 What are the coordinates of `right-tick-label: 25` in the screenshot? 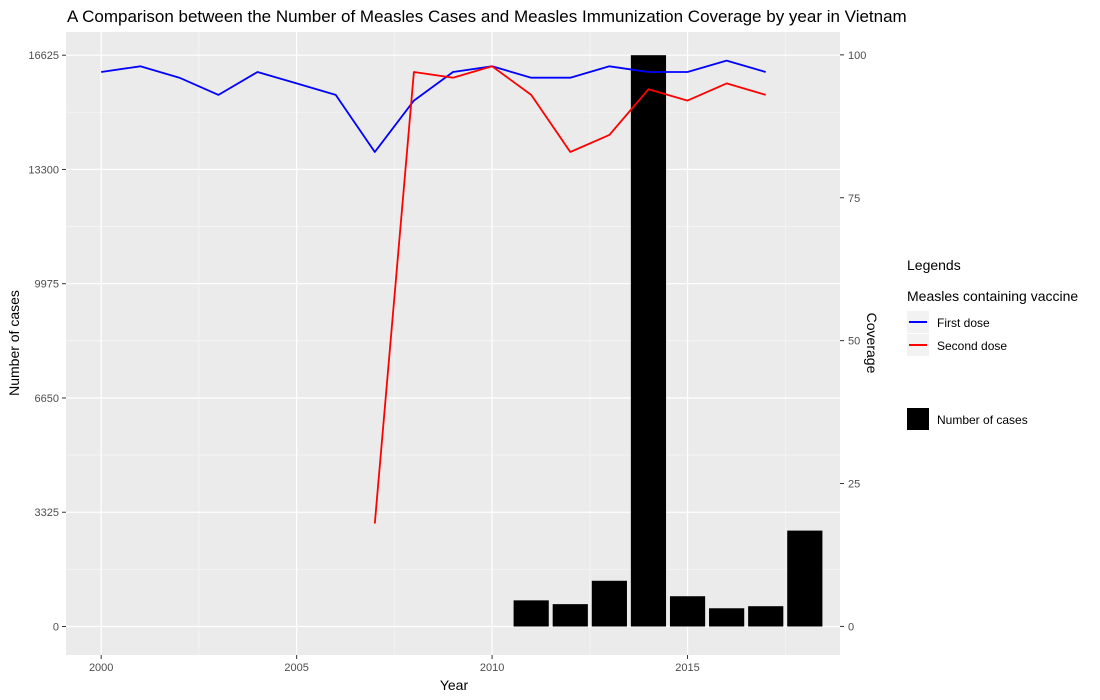 It's located at (854, 485).